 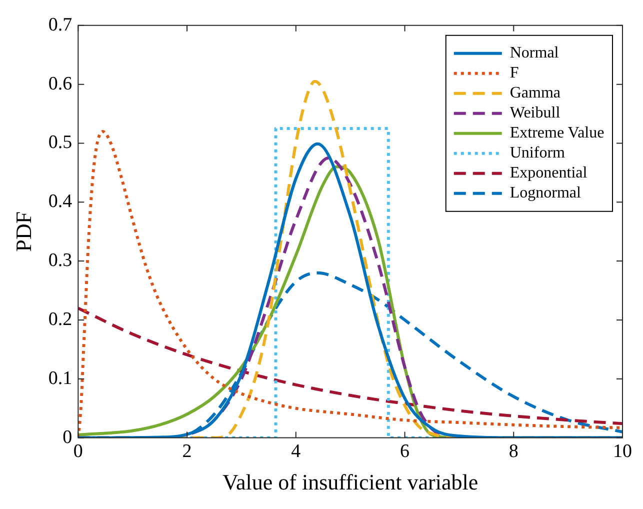 What do you see at coordinates (60, 25) in the screenshot?
I see `y-tick-label: 0.7` at bounding box center [60, 25].